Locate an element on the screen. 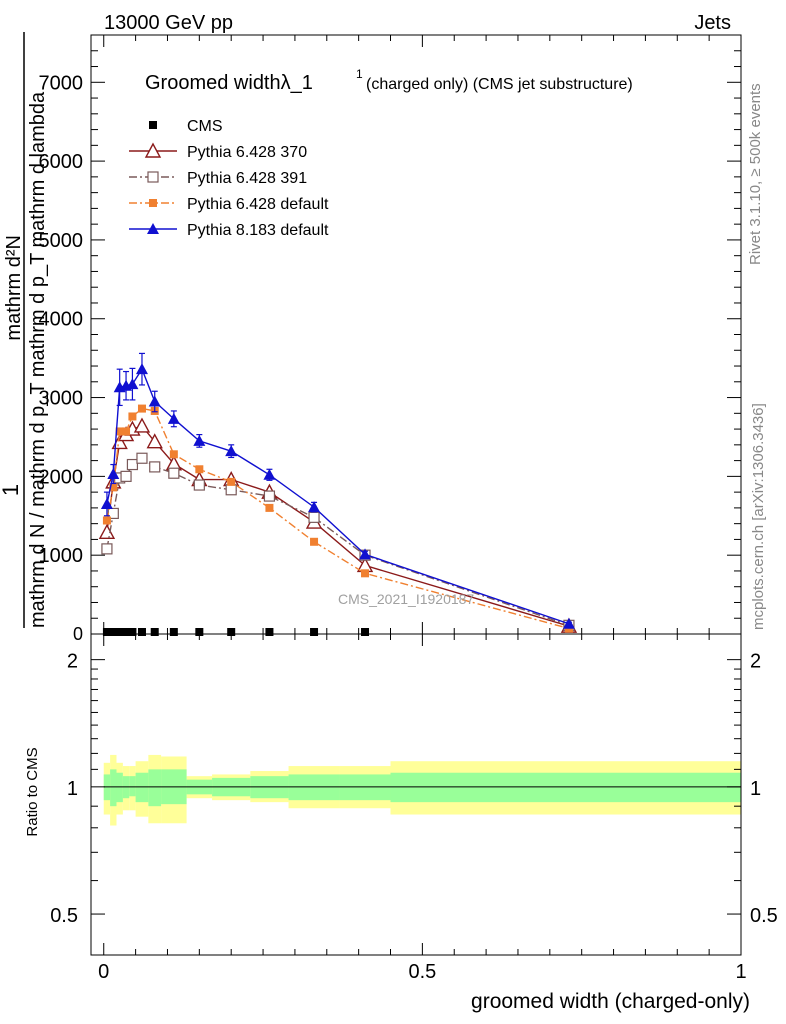 This screenshot has height=1024, width=786. y-tick-label: 1000 is located at coordinates (61, 556).